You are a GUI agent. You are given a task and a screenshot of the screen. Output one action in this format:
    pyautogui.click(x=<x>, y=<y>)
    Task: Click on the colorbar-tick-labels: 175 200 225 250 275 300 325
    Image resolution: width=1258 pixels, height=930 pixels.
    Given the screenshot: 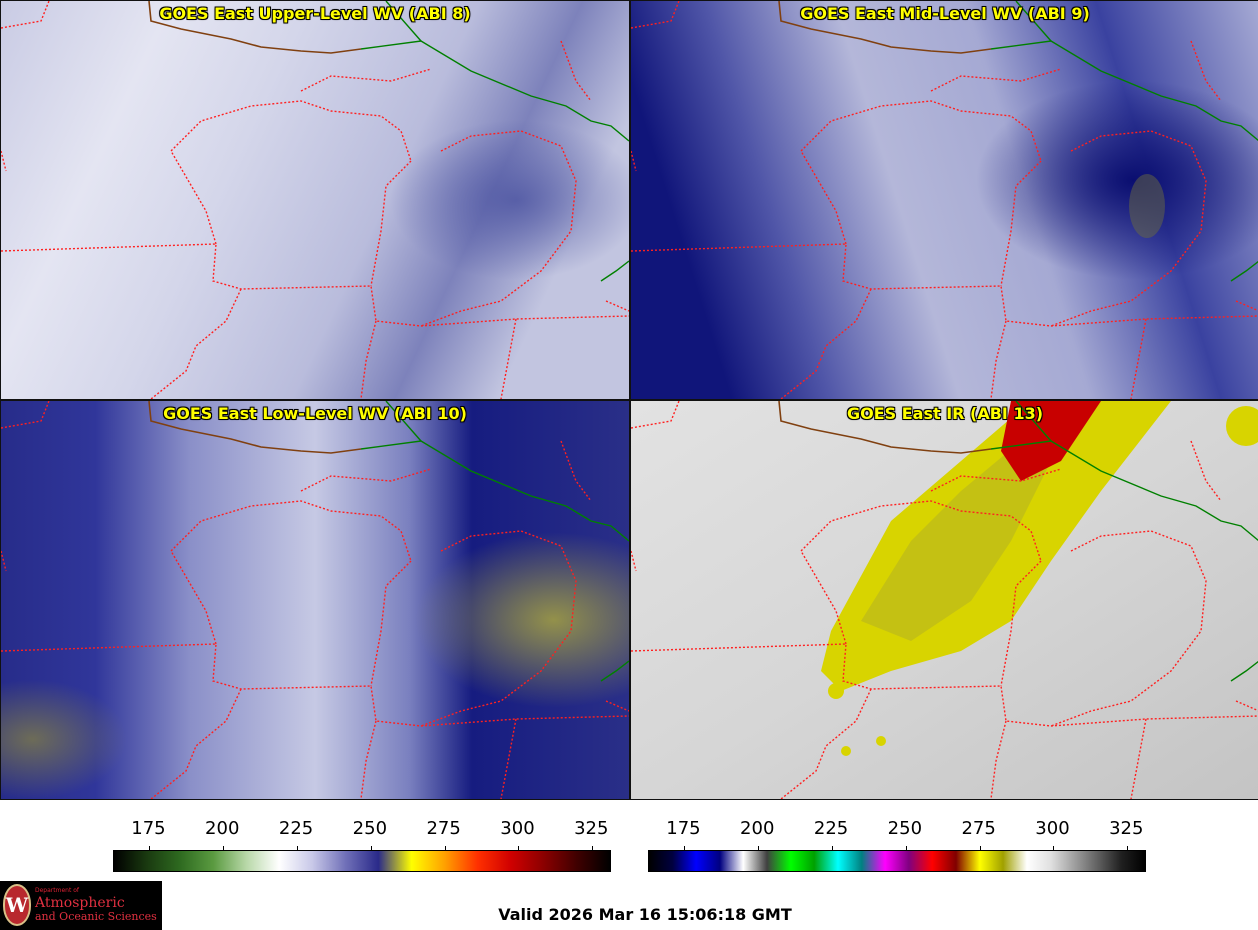 What is the action you would take?
    pyautogui.click(x=897, y=830)
    